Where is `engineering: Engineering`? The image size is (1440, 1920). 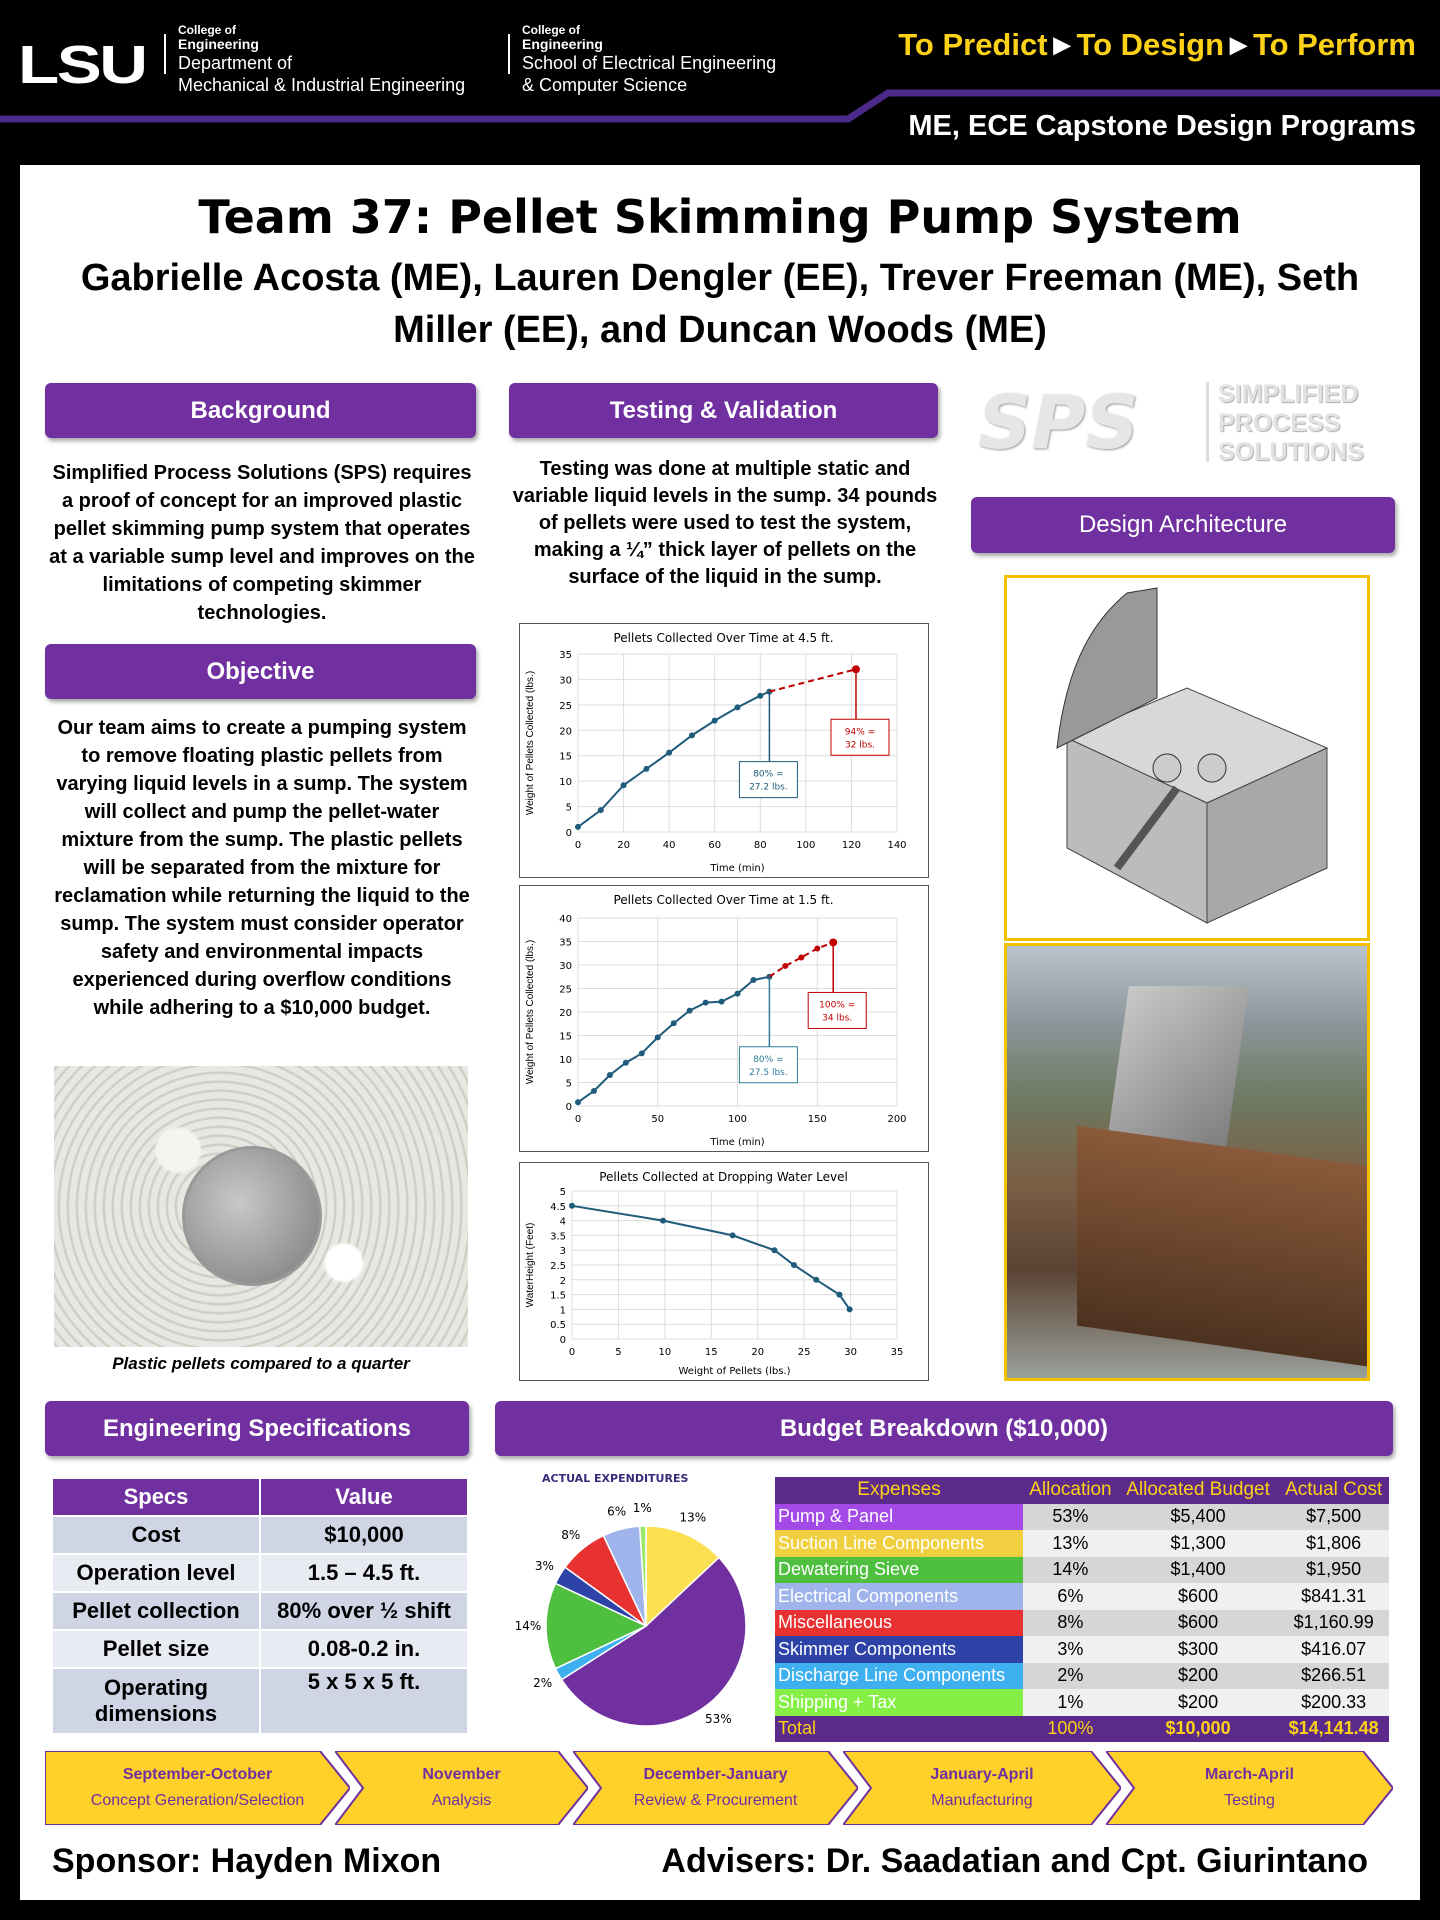 engineering: Engineering is located at coordinates (562, 44).